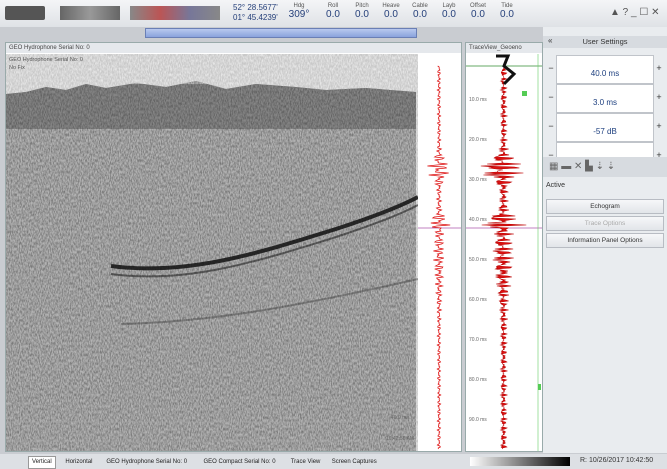  I want to click on setting-value: 40.0 ms, so click(605, 69).